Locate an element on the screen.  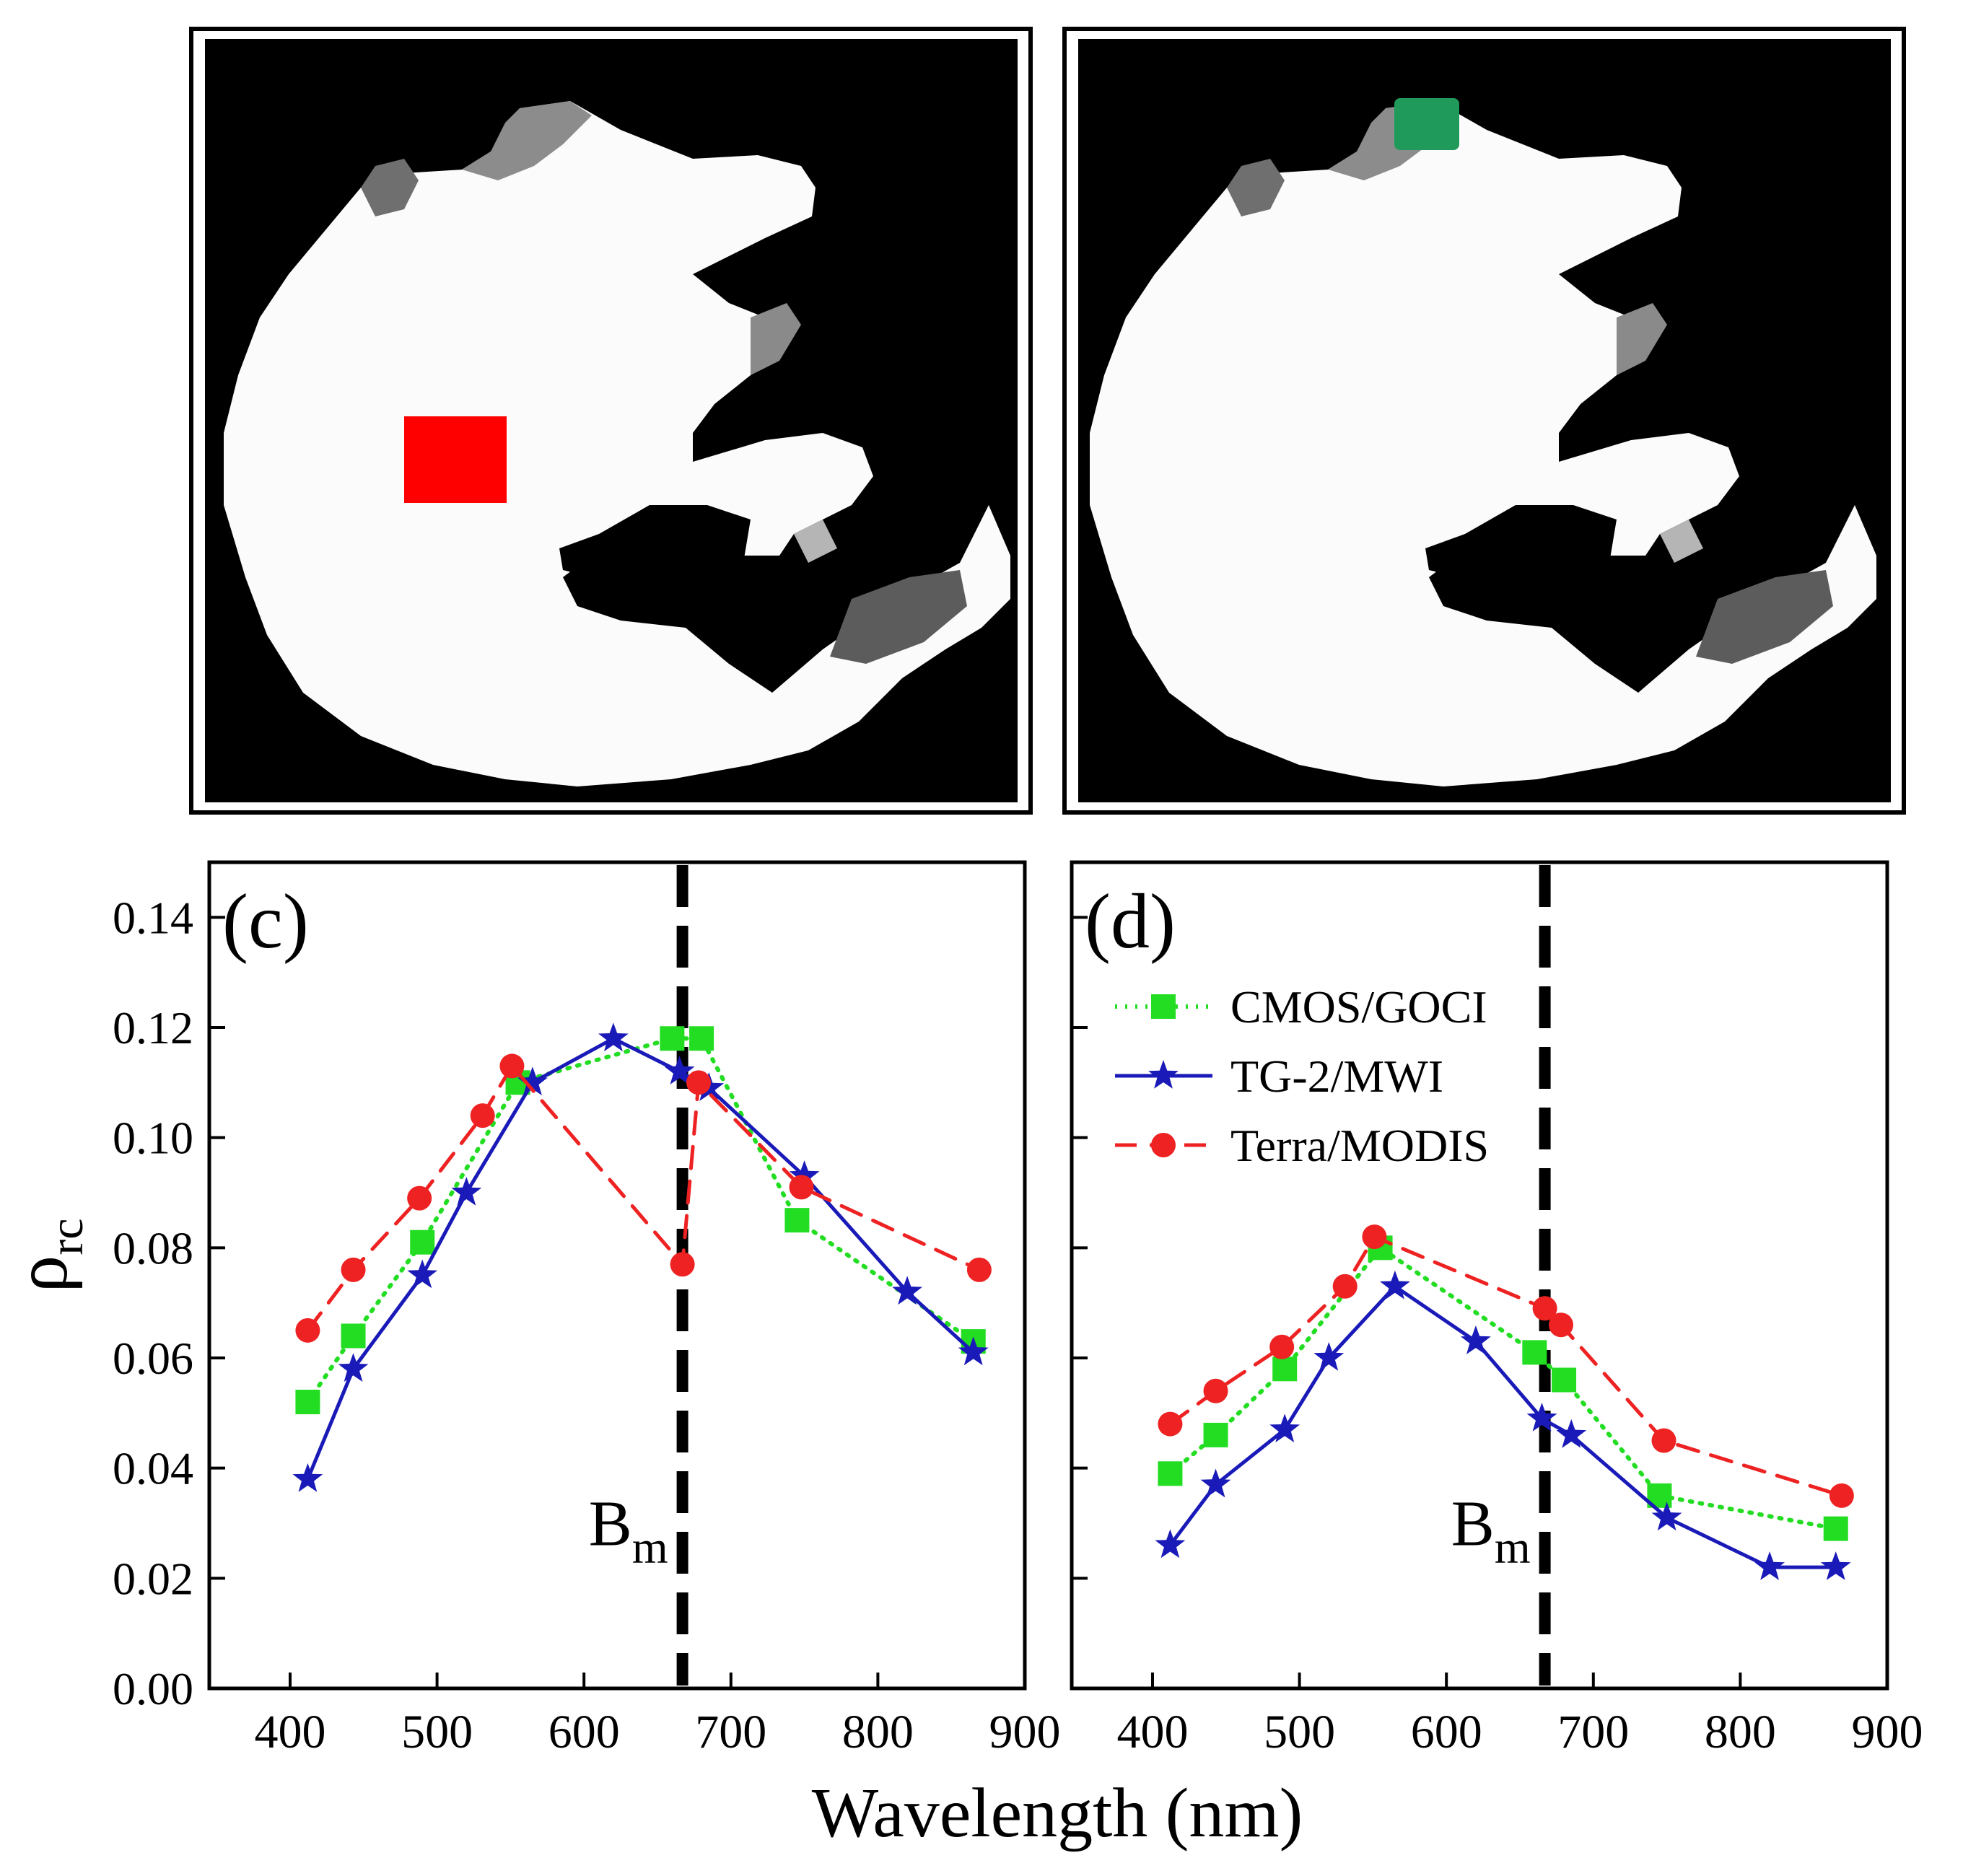
x-tick-label-c-800: 800 is located at coordinates (878, 1732).